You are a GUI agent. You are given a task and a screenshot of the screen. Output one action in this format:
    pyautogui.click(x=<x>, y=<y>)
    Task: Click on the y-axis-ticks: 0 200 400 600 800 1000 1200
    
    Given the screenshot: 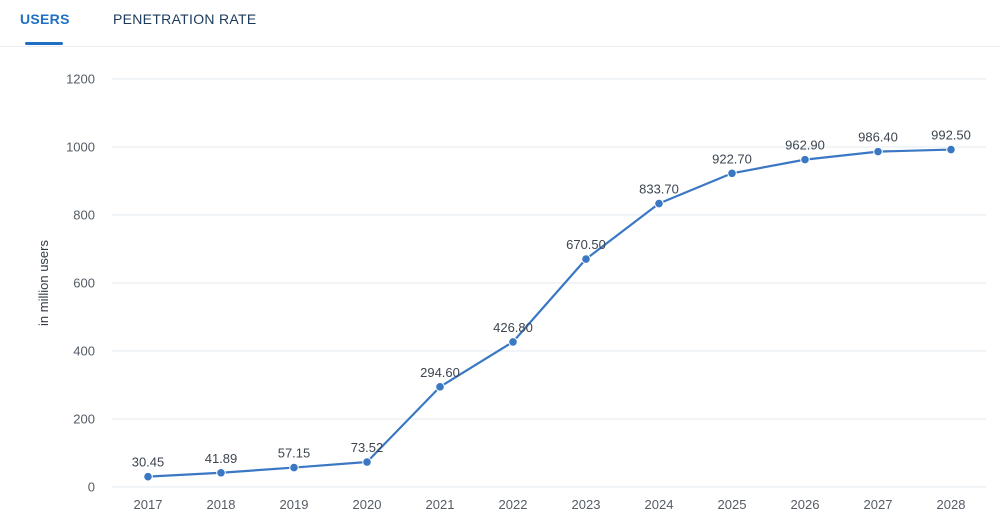 What is the action you would take?
    pyautogui.click(x=80, y=283)
    